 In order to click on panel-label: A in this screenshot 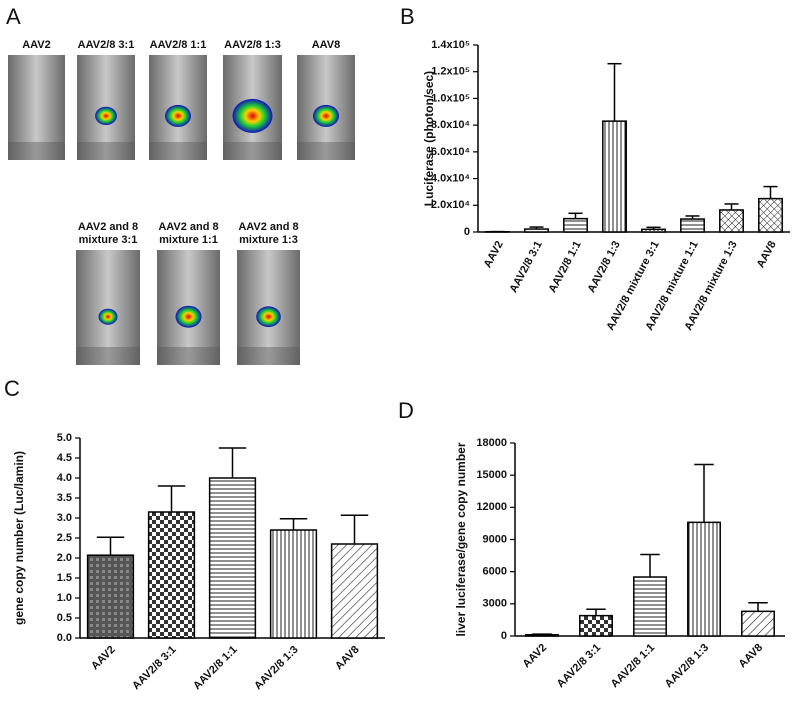, I will do `click(13, 16)`.